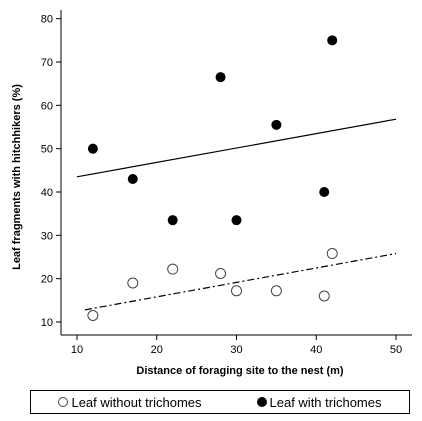  Describe the element at coordinates (47, 20) in the screenshot. I see `y-tick-label: 80` at that location.